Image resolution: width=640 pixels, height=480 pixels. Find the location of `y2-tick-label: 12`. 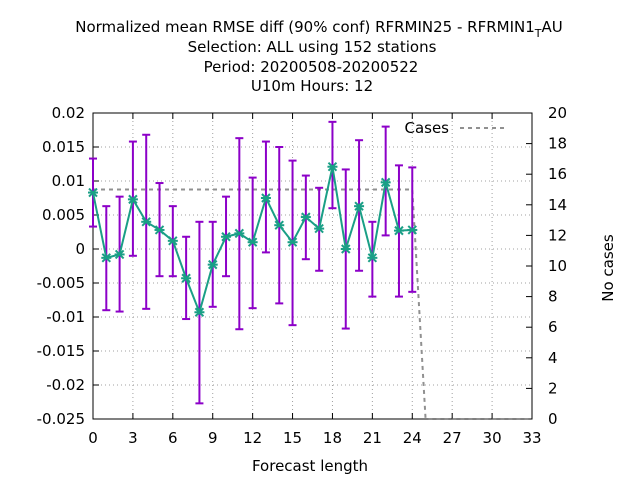

y2-tick-label: 12 is located at coordinates (557, 235).